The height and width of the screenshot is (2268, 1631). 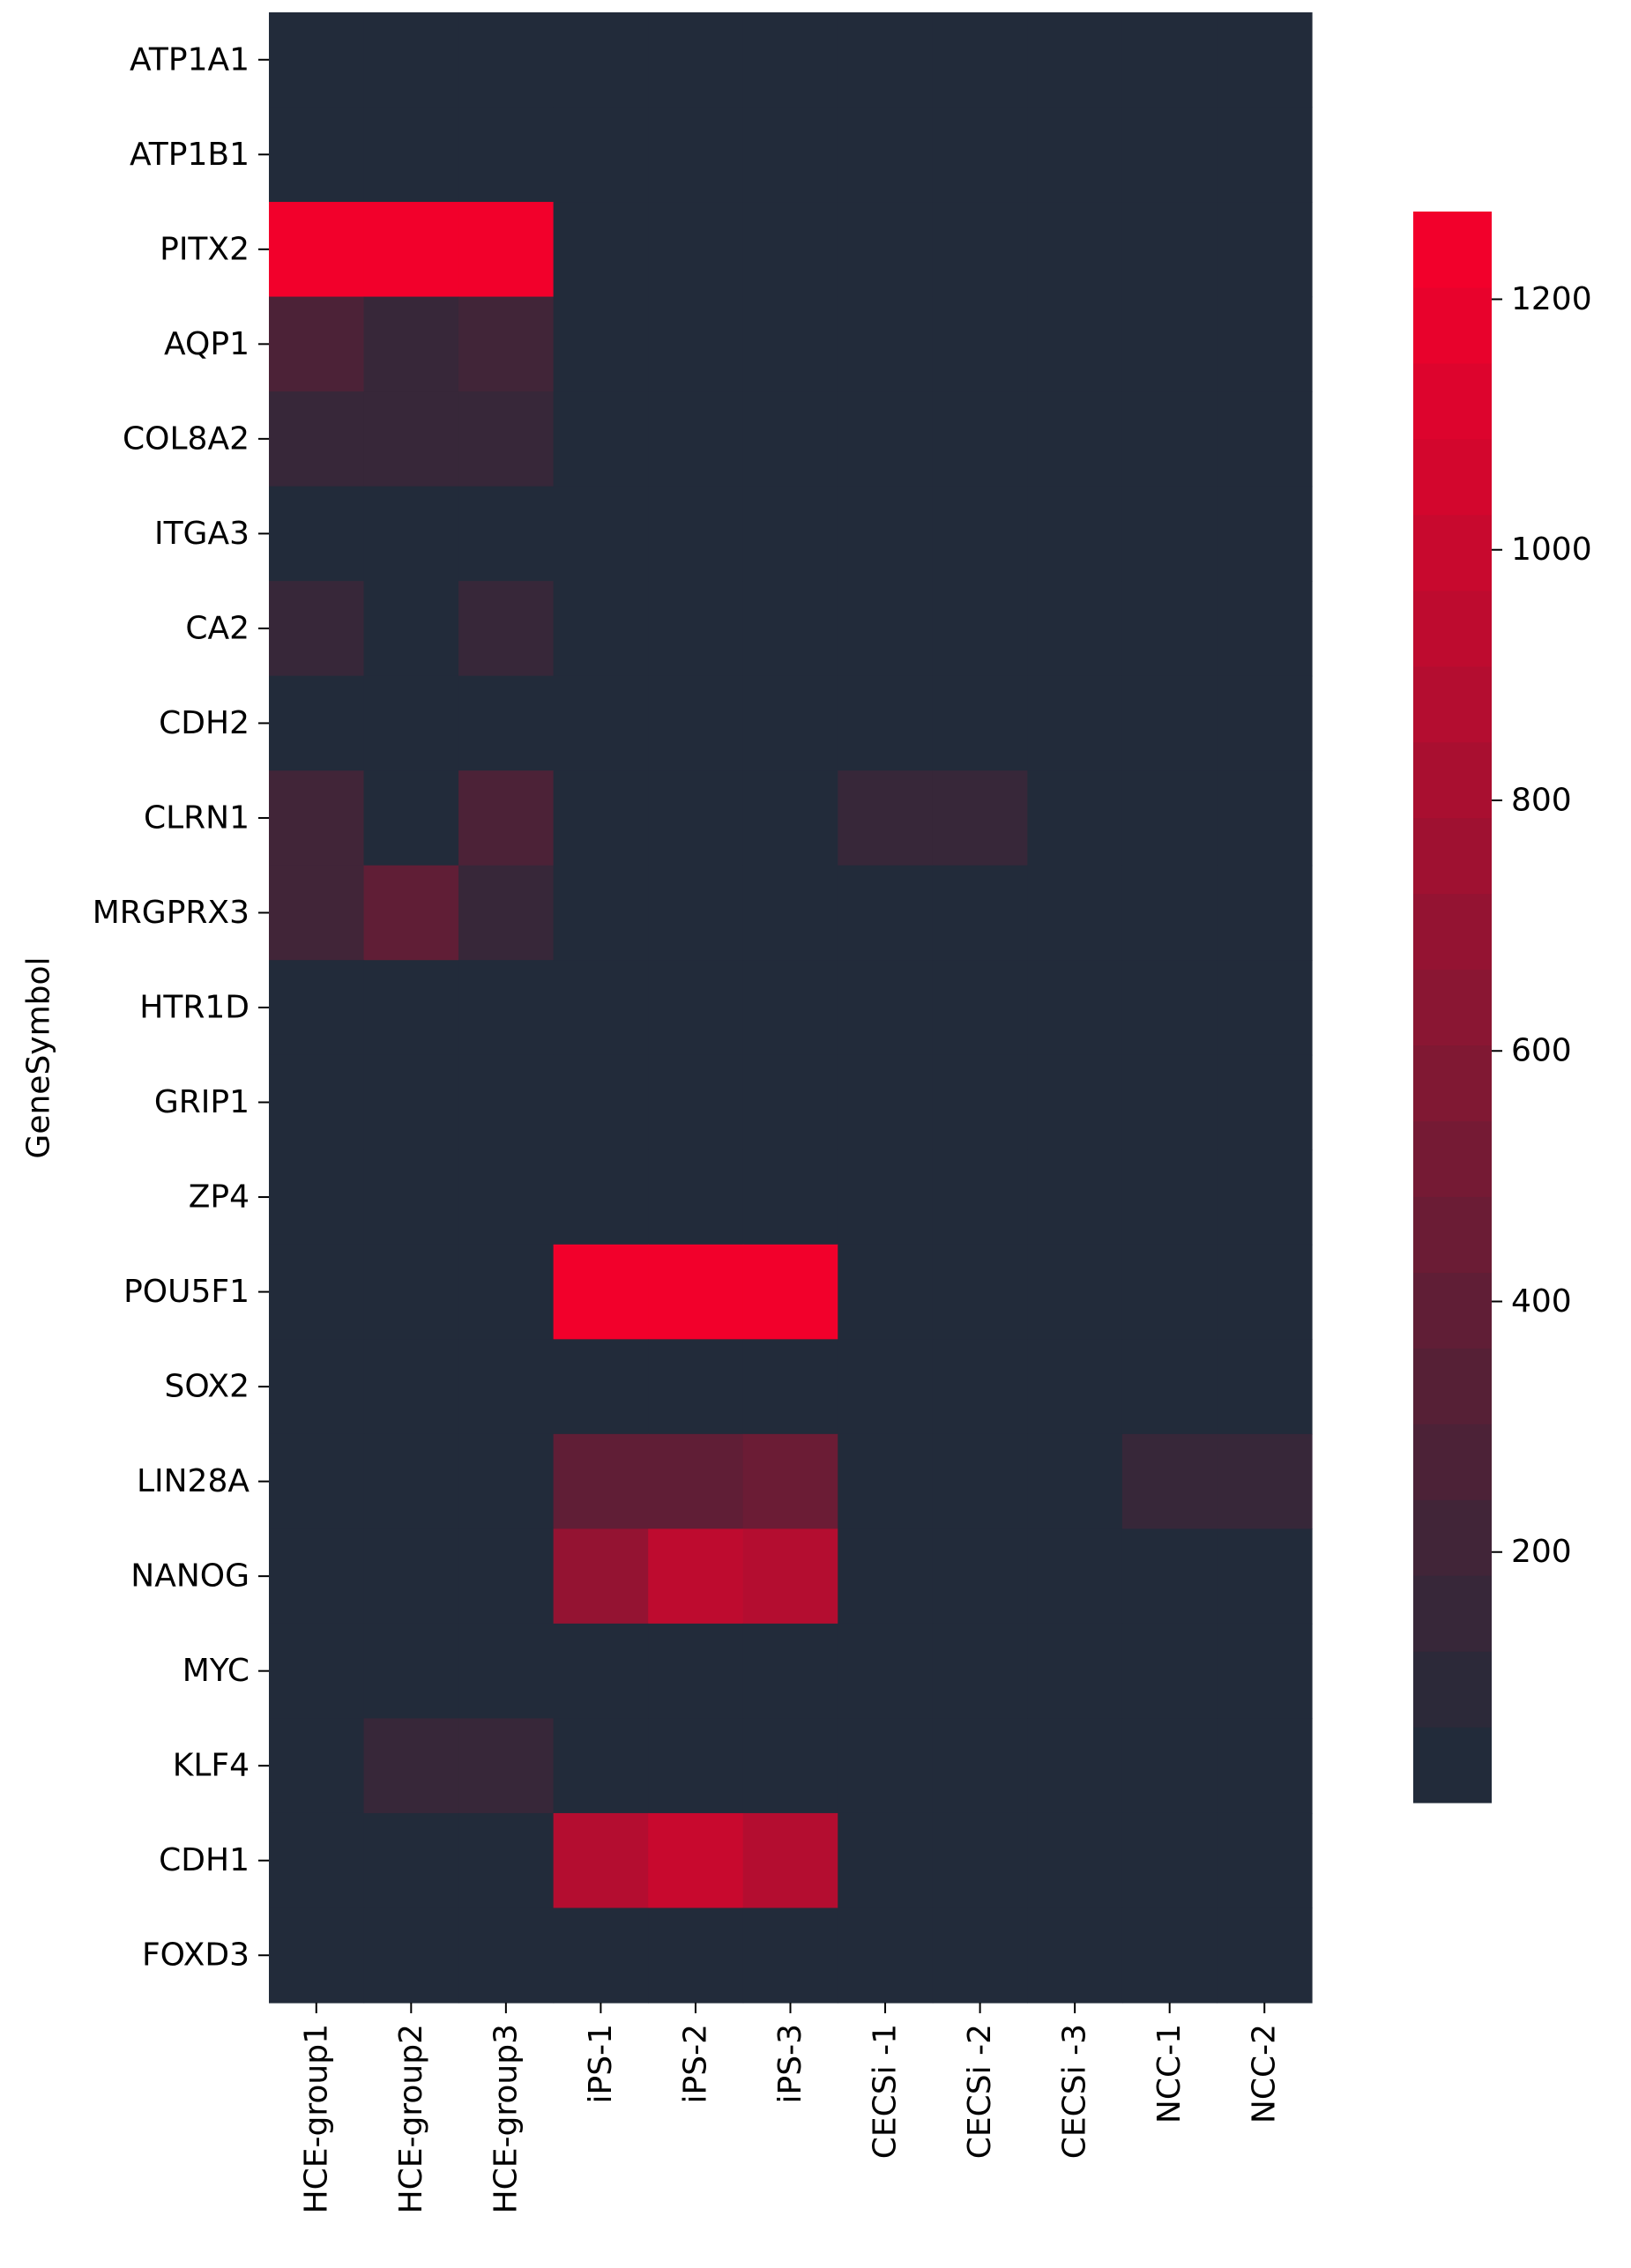 I want to click on y-tick-label: SOX2, so click(x=207, y=1387).